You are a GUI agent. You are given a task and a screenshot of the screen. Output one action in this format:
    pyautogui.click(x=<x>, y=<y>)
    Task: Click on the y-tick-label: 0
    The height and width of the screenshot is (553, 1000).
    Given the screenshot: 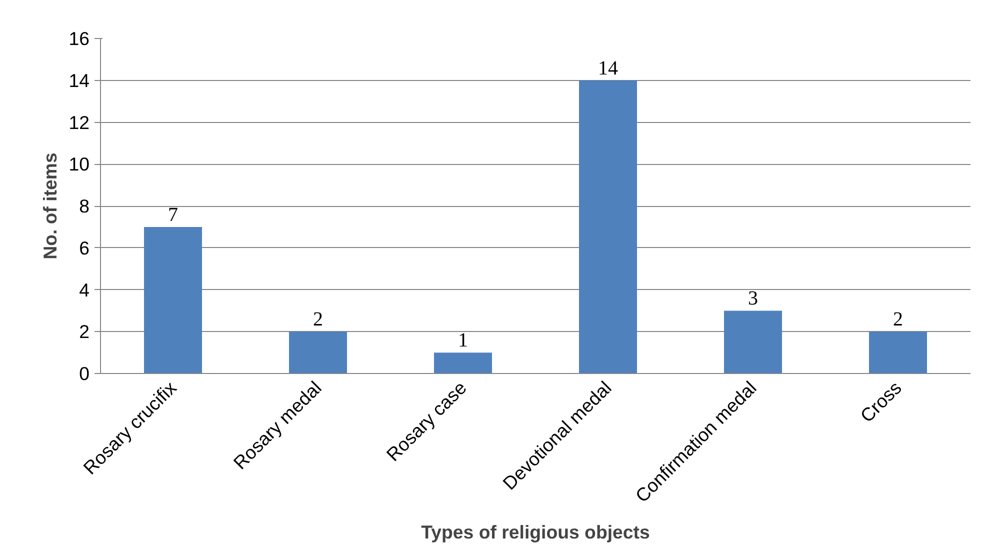 What is the action you would take?
    pyautogui.click(x=84, y=373)
    